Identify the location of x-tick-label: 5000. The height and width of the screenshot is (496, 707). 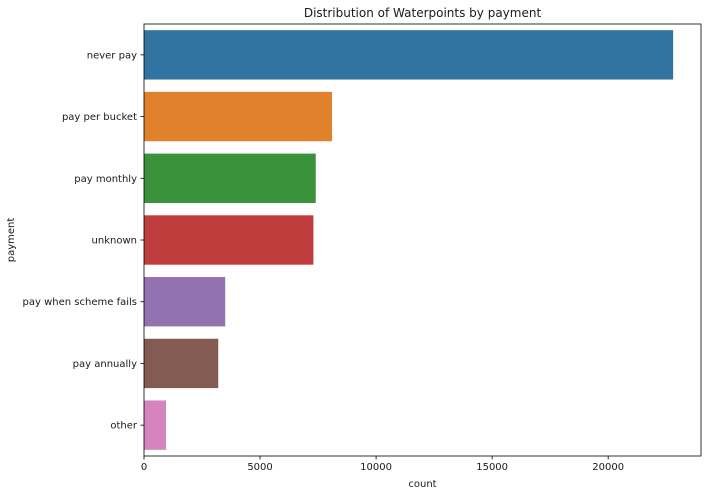
(259, 467).